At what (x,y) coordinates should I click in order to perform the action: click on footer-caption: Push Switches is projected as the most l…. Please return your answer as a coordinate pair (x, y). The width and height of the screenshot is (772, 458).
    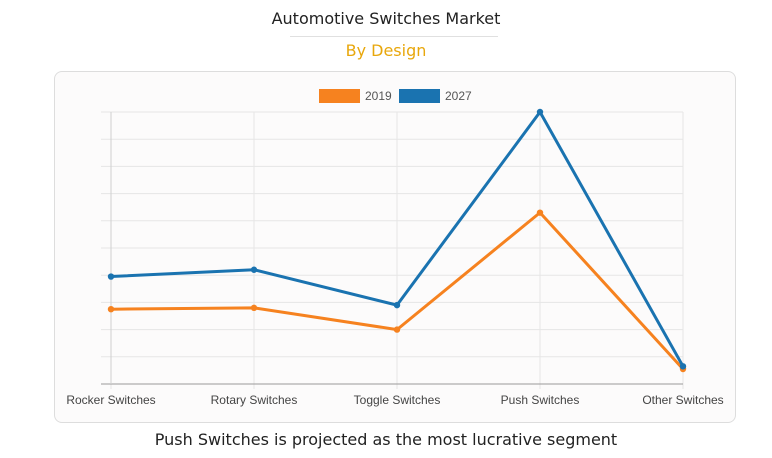
    Looking at the image, I should click on (386, 439).